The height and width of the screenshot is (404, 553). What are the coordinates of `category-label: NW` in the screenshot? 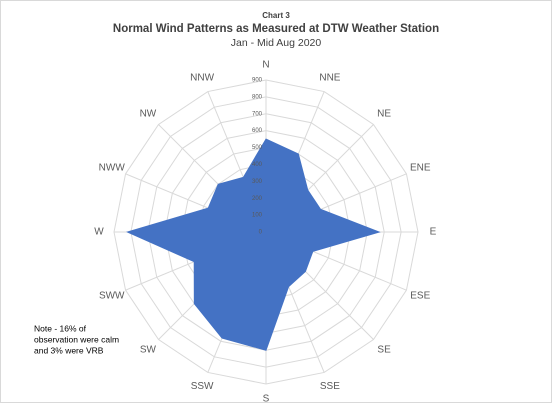 It's located at (148, 114).